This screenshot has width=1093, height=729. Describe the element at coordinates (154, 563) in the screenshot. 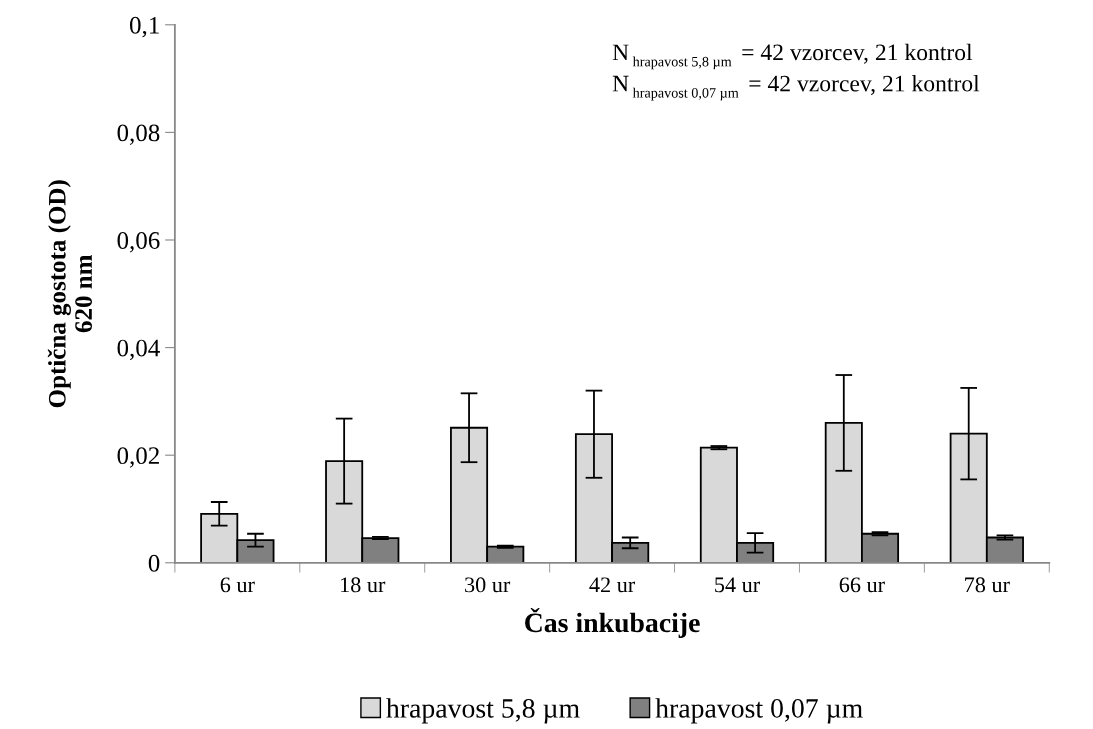

I see `y-tick-label: 0` at that location.